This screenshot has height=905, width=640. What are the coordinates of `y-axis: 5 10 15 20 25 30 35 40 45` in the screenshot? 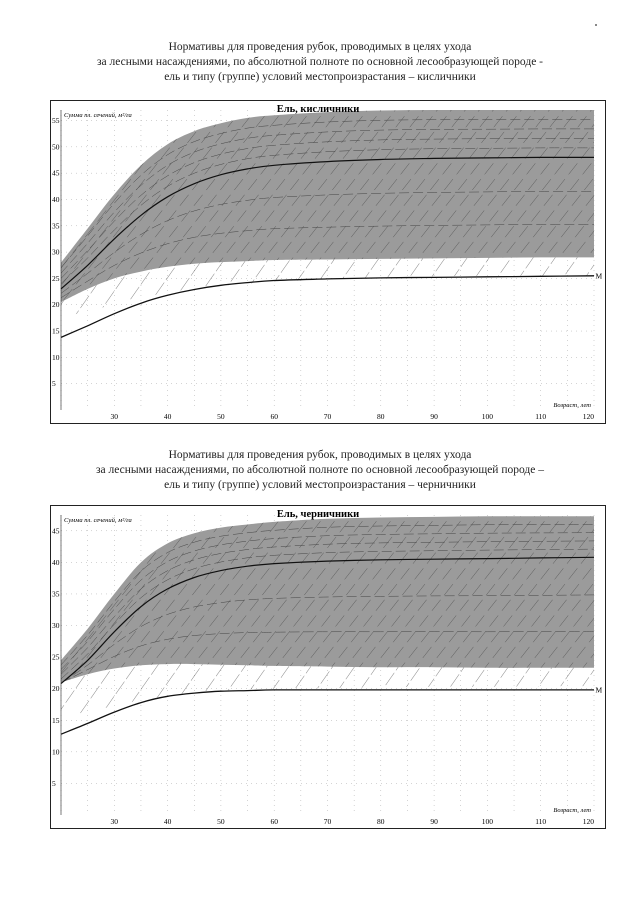 It's located at (57, 665).